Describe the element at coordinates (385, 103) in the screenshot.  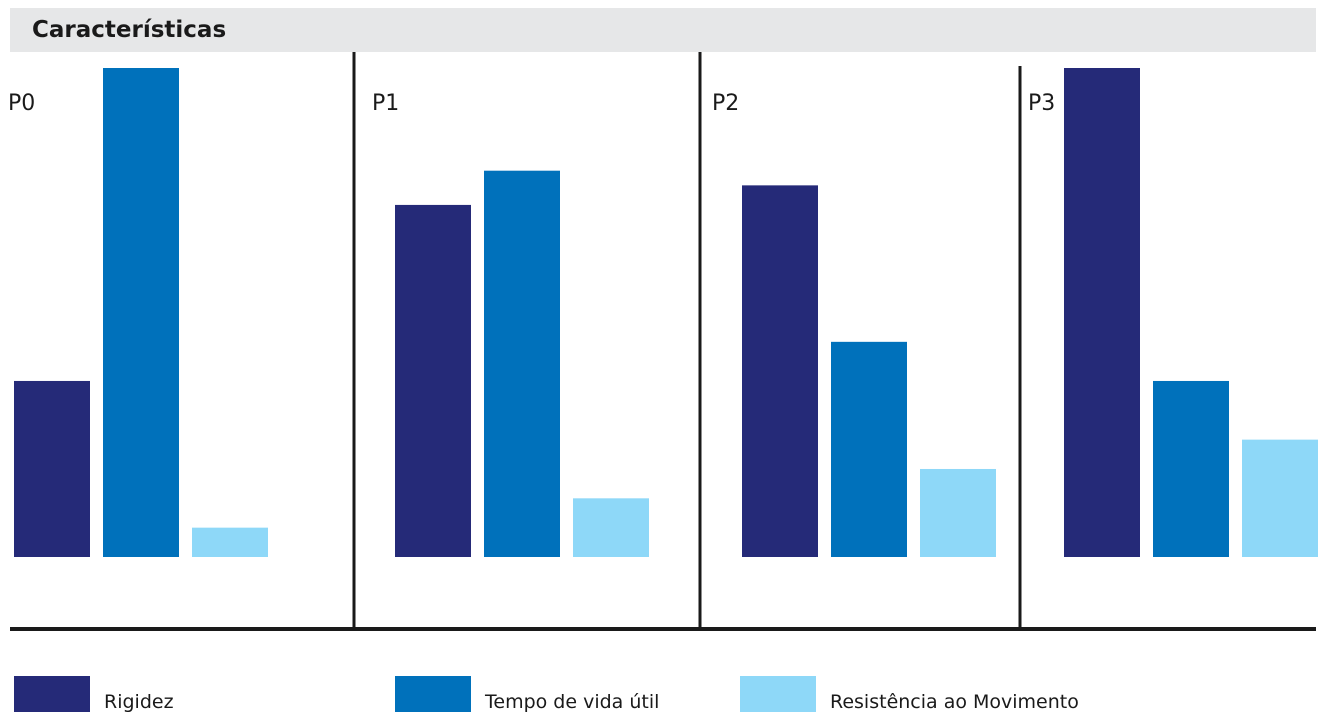
I see `category-label-p1: P1` at that location.